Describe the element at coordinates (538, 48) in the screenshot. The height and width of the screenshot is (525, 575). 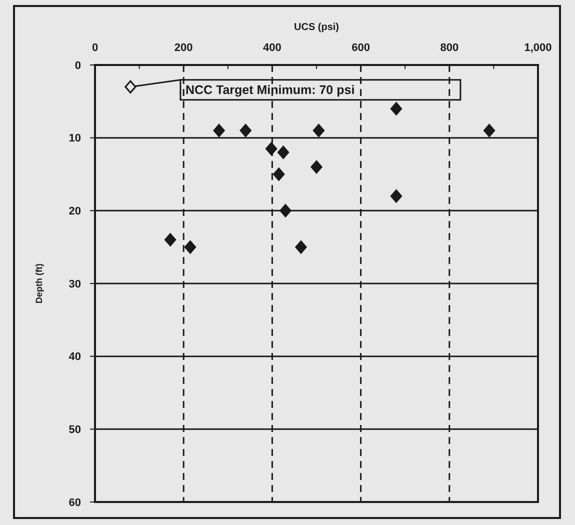
I see `x-tick-label: 1,000` at that location.